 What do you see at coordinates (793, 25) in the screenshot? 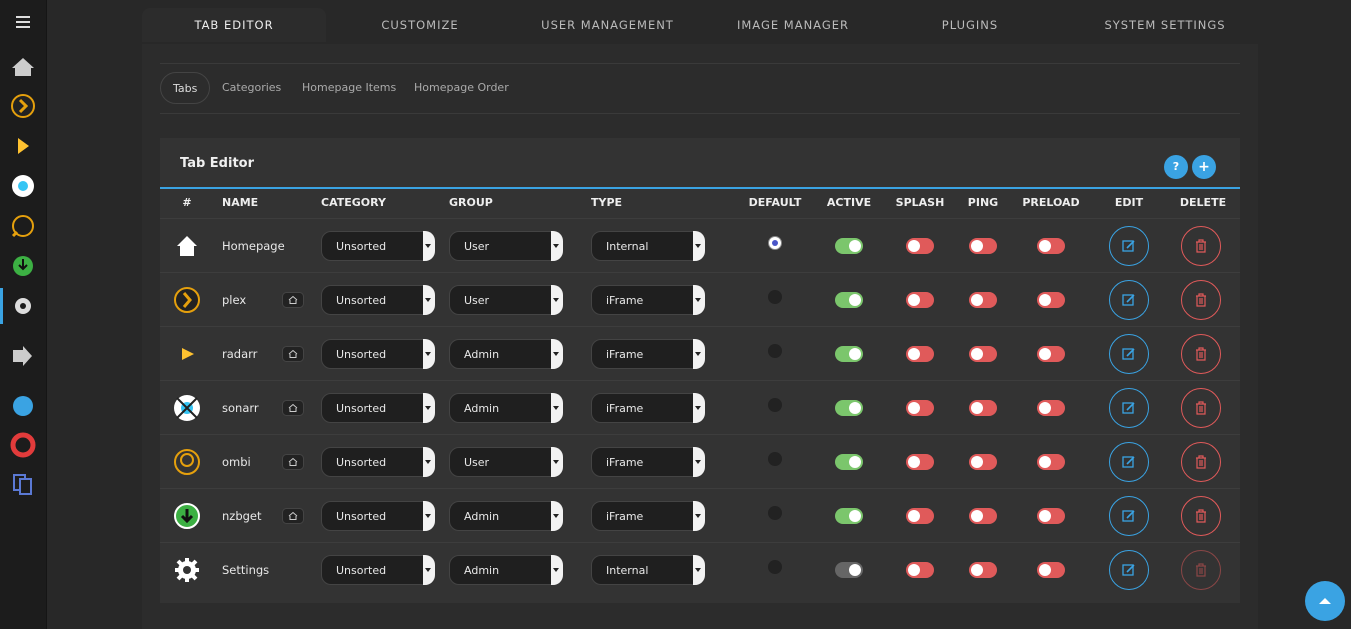
I see `nav-tab: IMAGE MANAGER` at bounding box center [793, 25].